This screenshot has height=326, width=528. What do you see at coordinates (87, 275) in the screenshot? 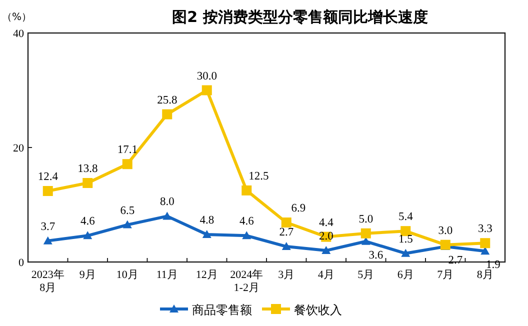
I see `x-tick-label: 9月` at bounding box center [87, 275].